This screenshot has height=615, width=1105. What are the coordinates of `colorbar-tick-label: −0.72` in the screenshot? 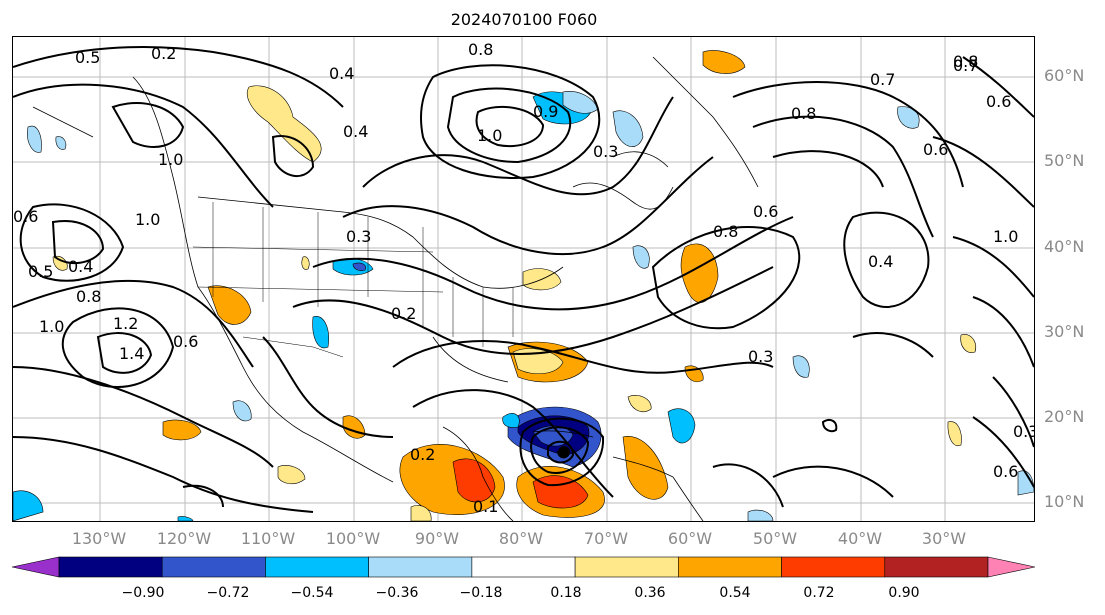 It's located at (228, 593).